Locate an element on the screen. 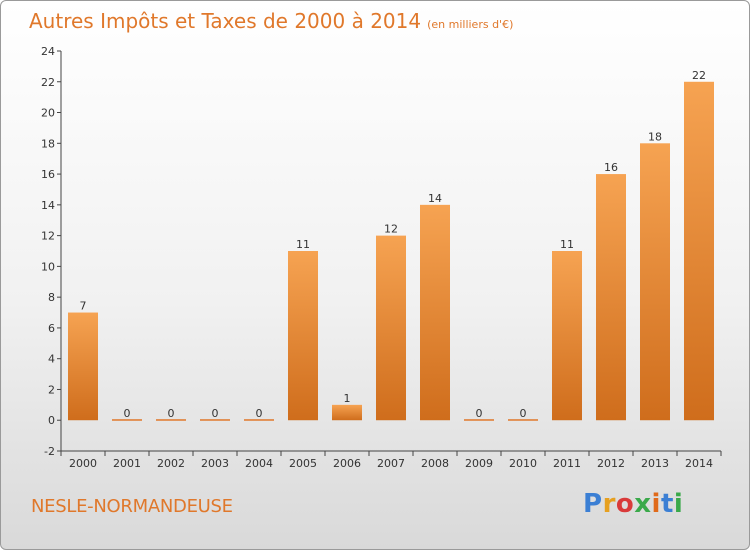  data-label: 1 is located at coordinates (347, 398).